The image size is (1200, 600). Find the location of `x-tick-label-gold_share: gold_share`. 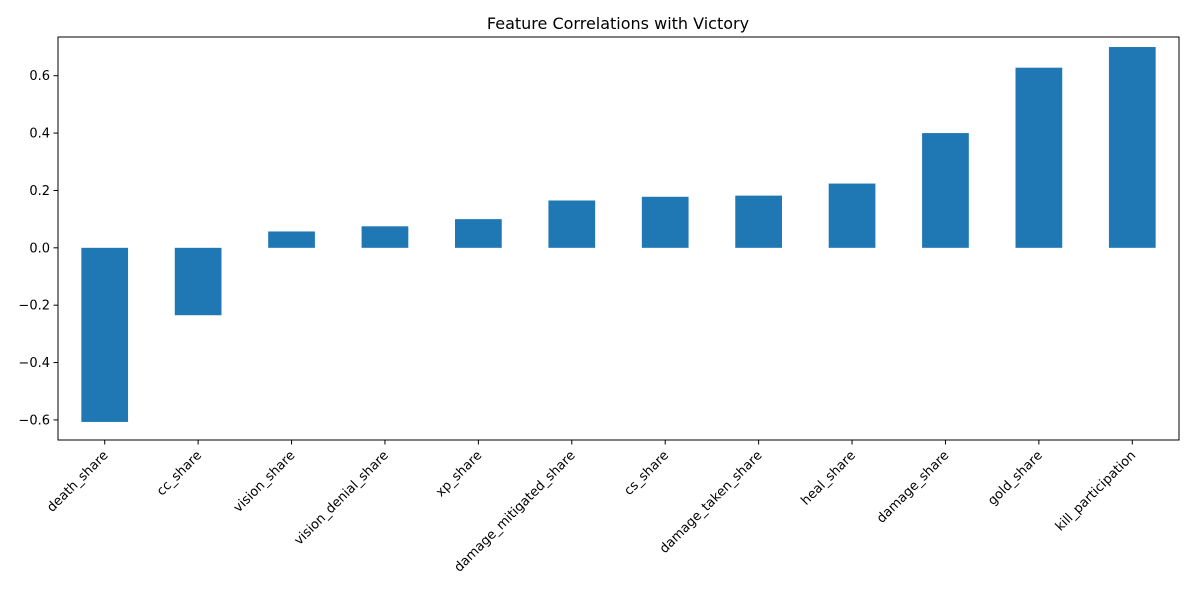

x-tick-label-gold_share: gold_share is located at coordinates (1015, 478).